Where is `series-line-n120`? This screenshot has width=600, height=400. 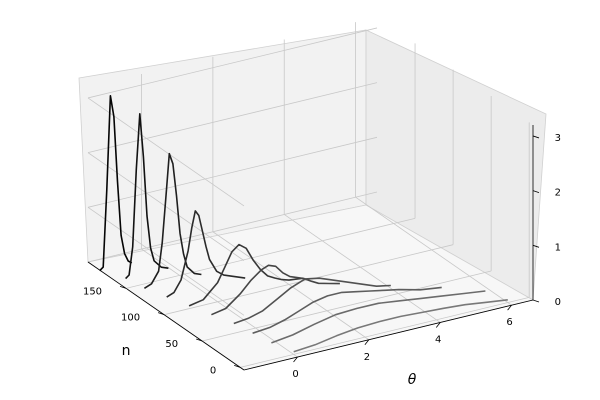 series-line-n120 is located at coordinates (206, 254).